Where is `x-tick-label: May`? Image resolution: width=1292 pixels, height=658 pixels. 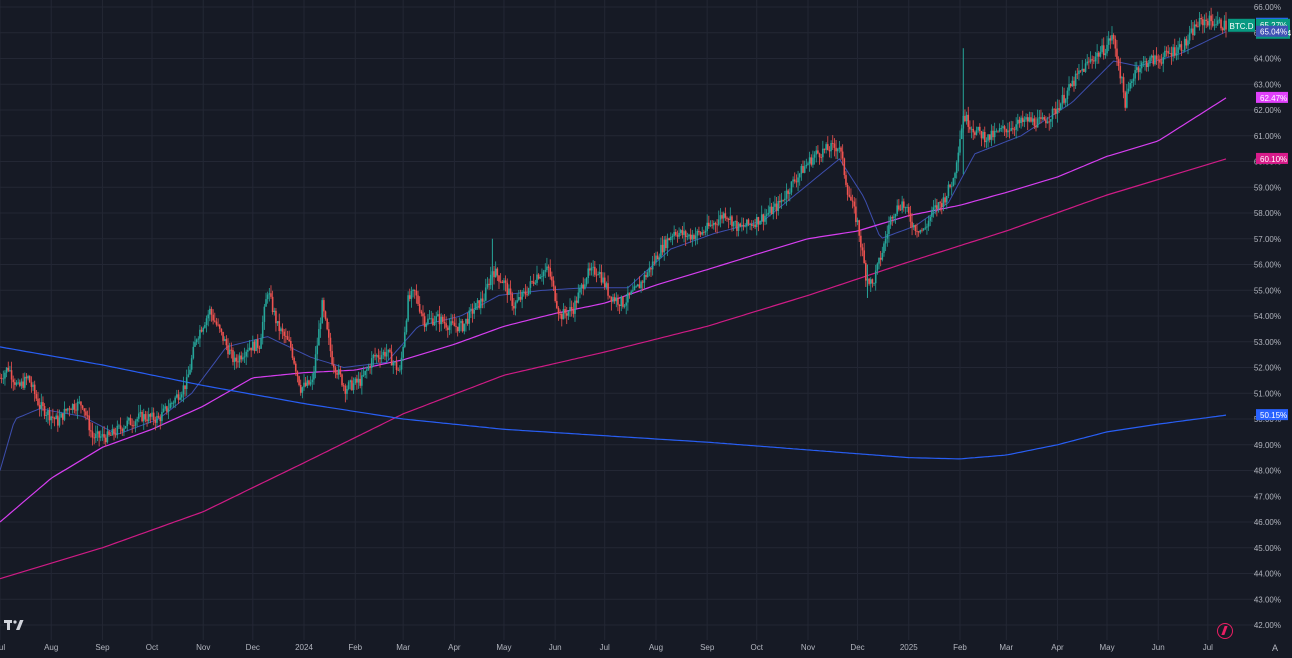
x-tick-label: May is located at coordinates (503, 647).